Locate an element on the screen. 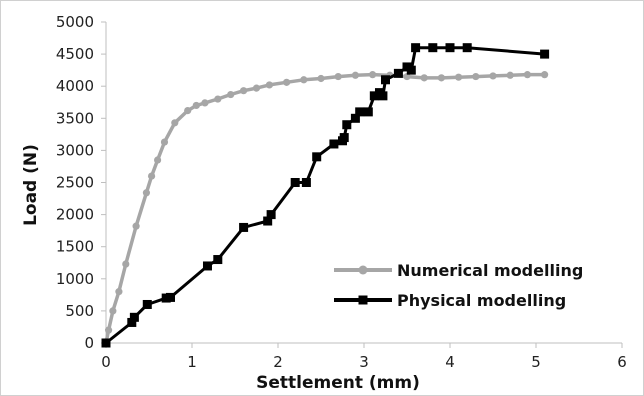 The width and height of the screenshot is (644, 396). y-tick-label: 4500 is located at coordinates (75, 54).